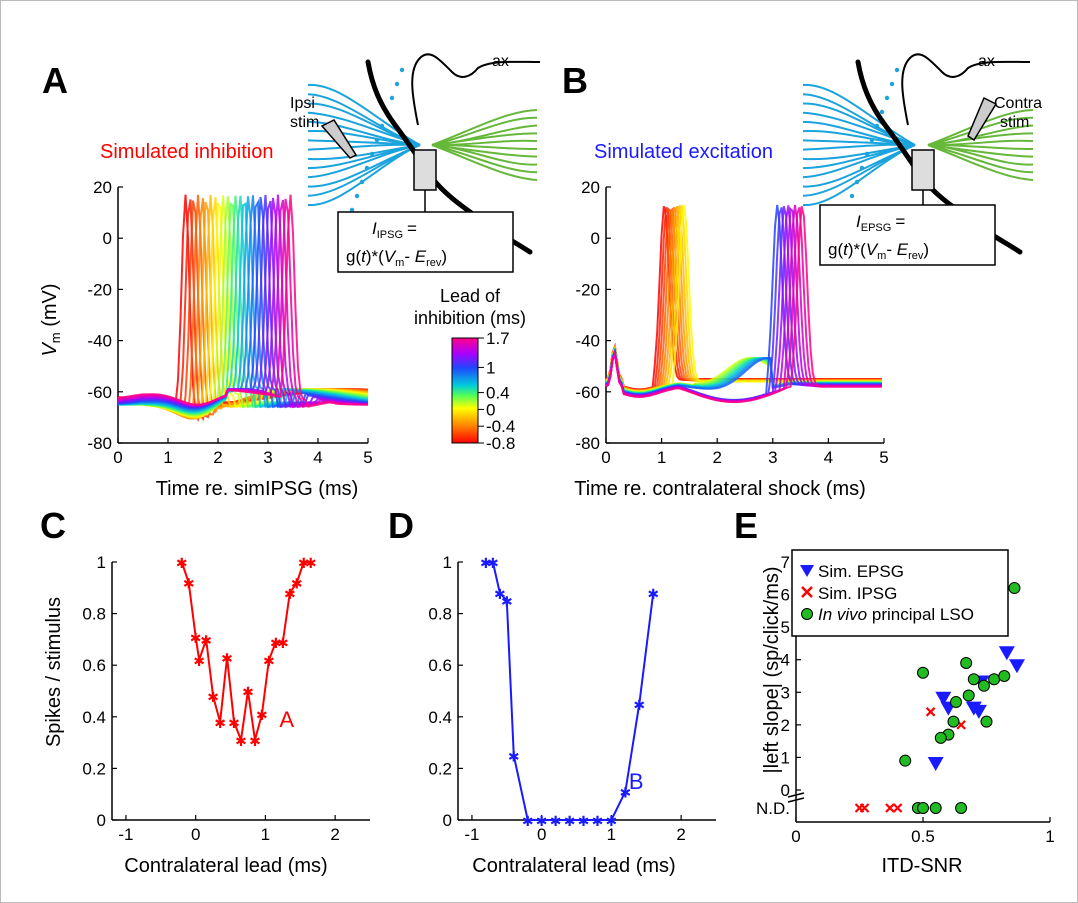 This screenshot has height=903, width=1078. What do you see at coordinates (243, 301) in the screenshot?
I see `panel-a-trace` at bounding box center [243, 301].